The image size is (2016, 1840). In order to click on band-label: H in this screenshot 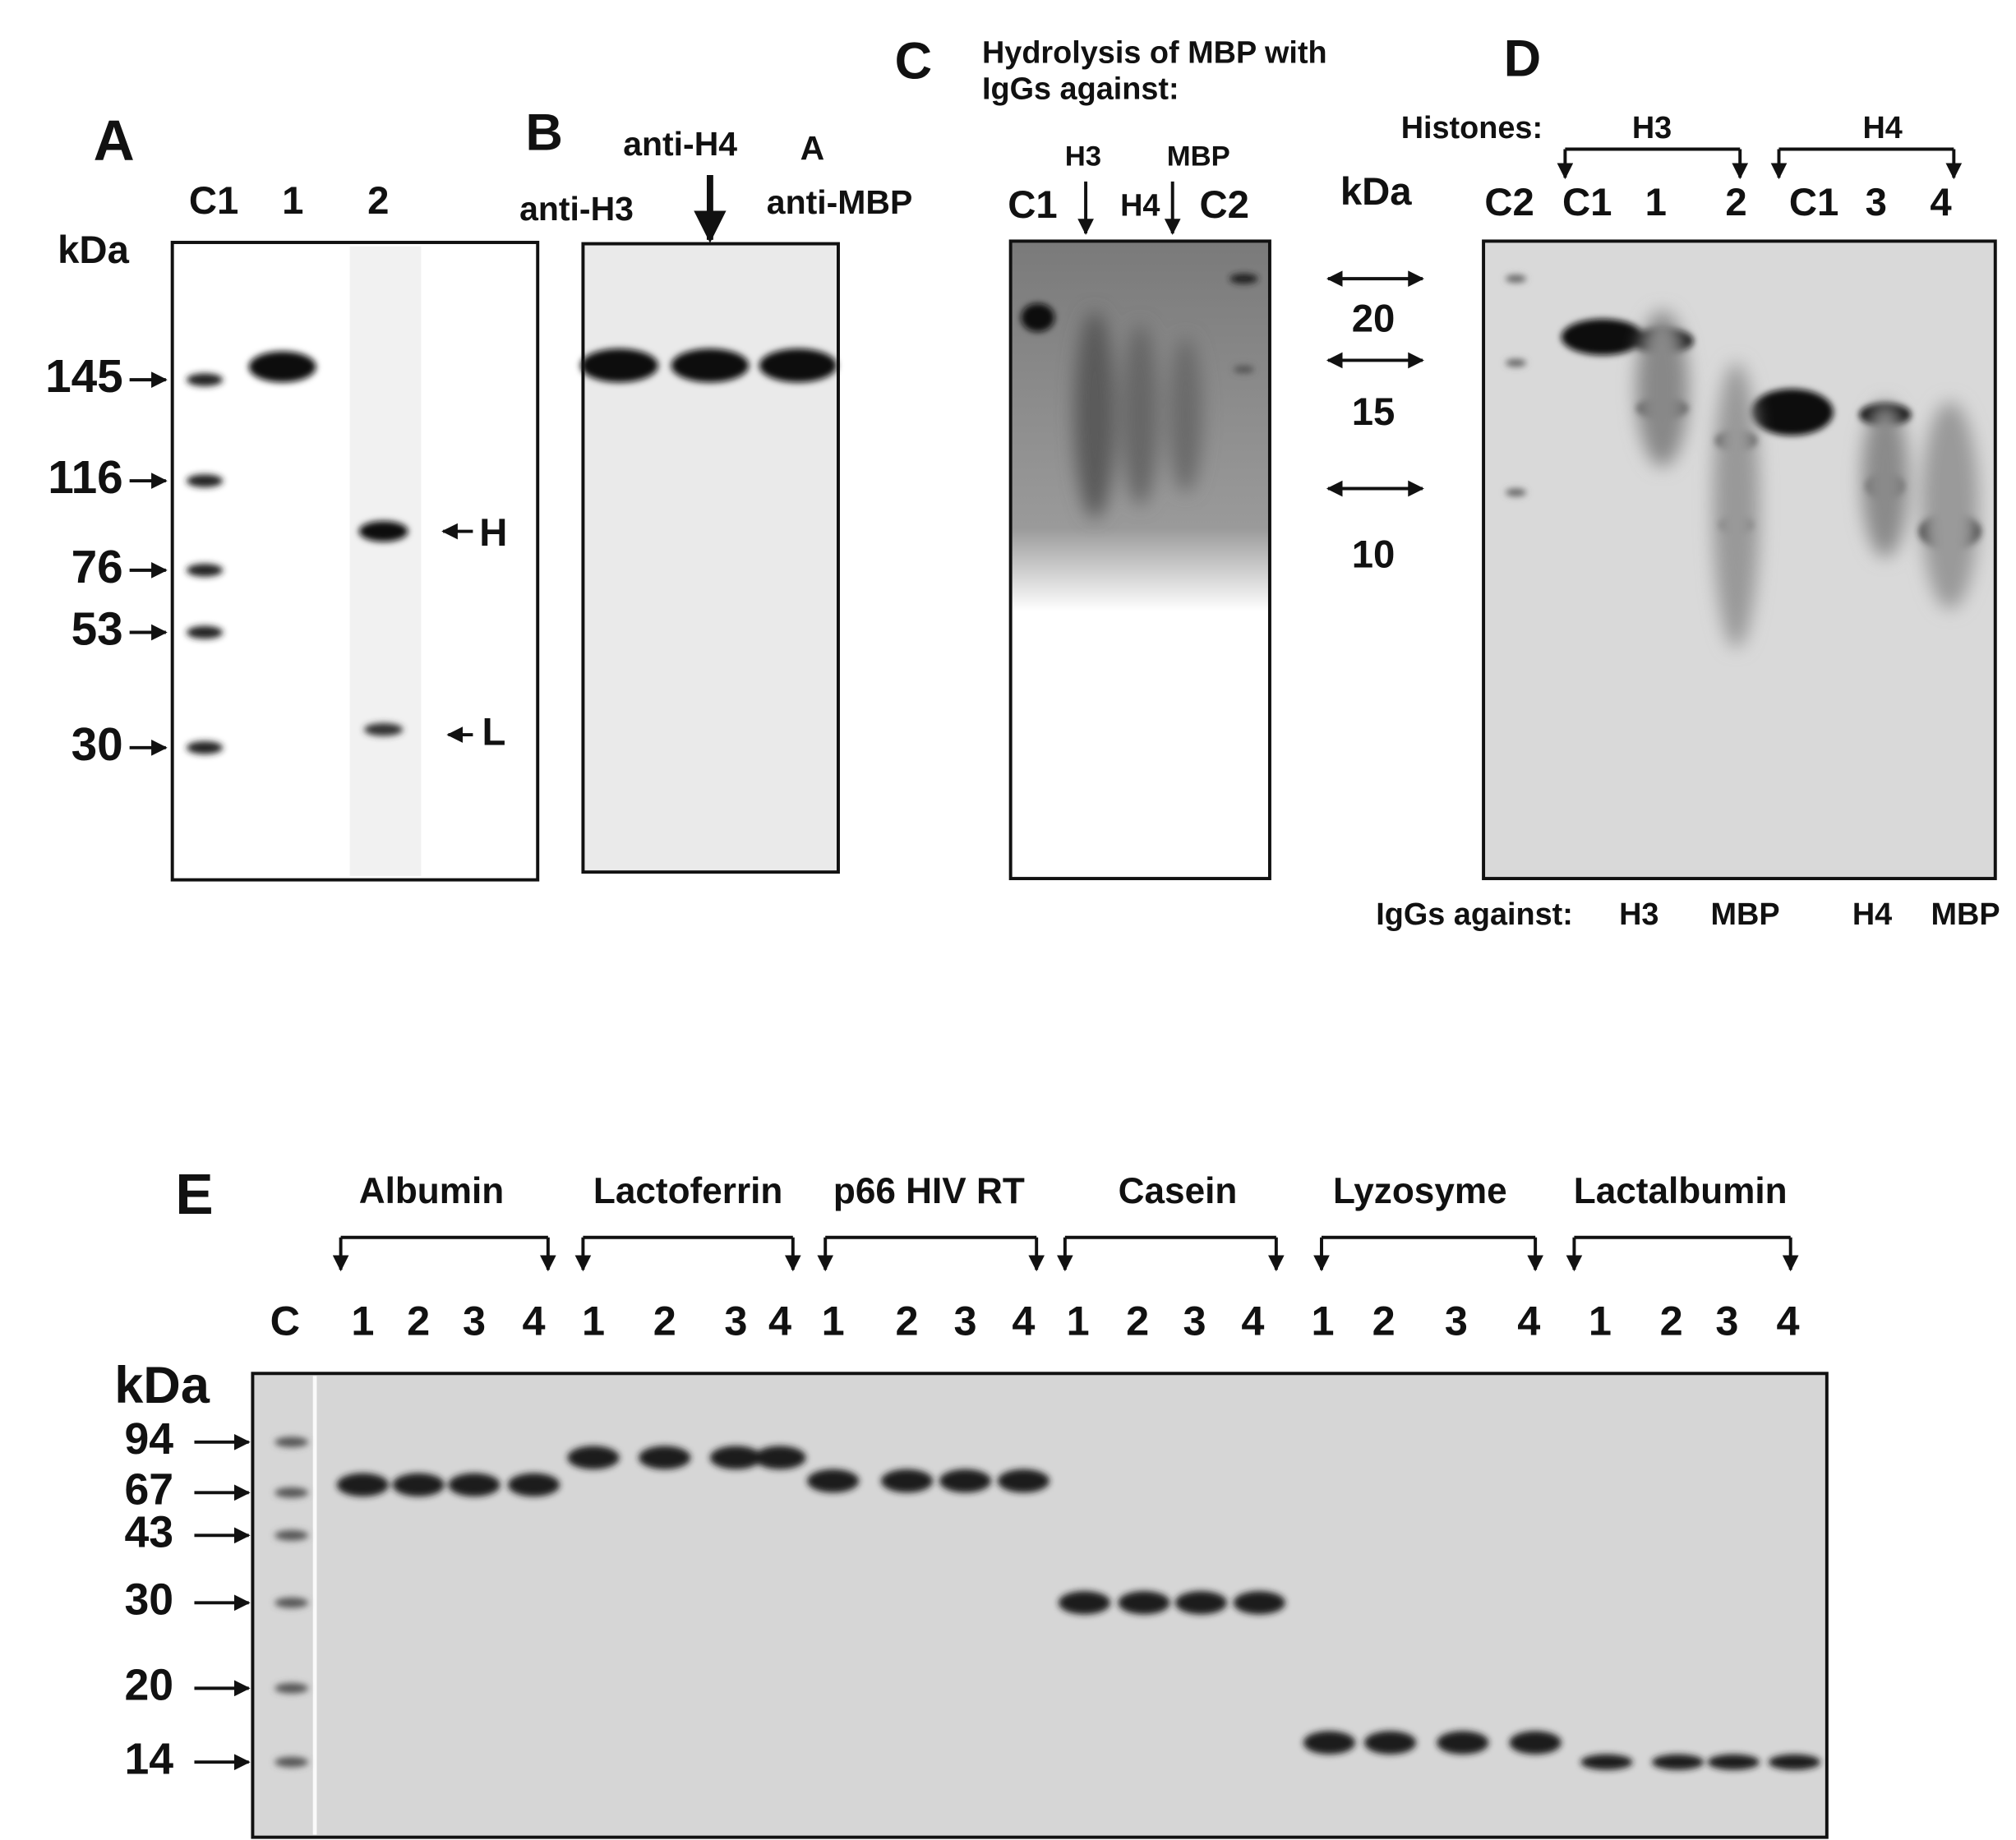, I will do `click(493, 533)`.